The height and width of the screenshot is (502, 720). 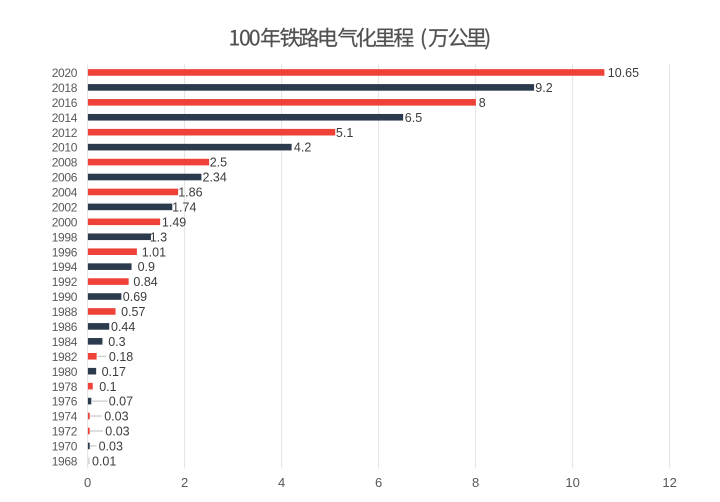 I want to click on svg-text: 1984, so click(x=65, y=342).